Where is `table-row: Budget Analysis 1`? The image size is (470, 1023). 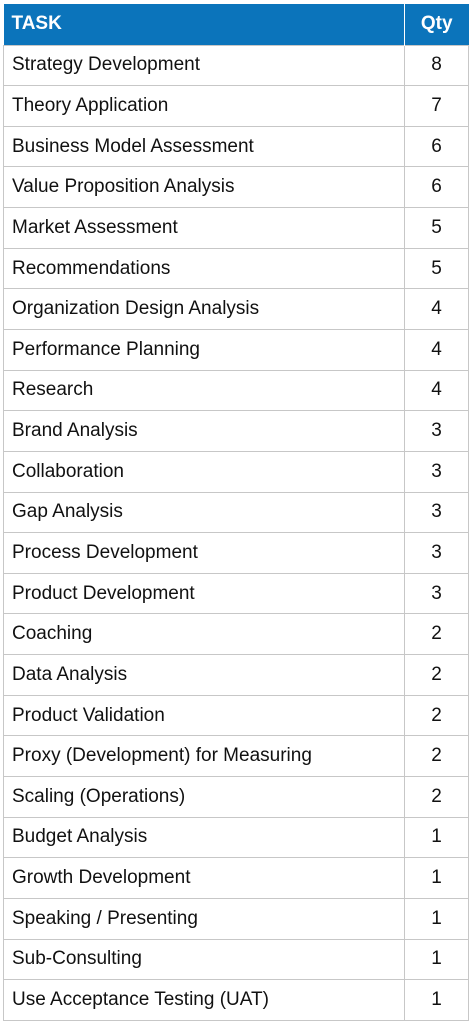 table-row: Budget Analysis 1 is located at coordinates (236, 837).